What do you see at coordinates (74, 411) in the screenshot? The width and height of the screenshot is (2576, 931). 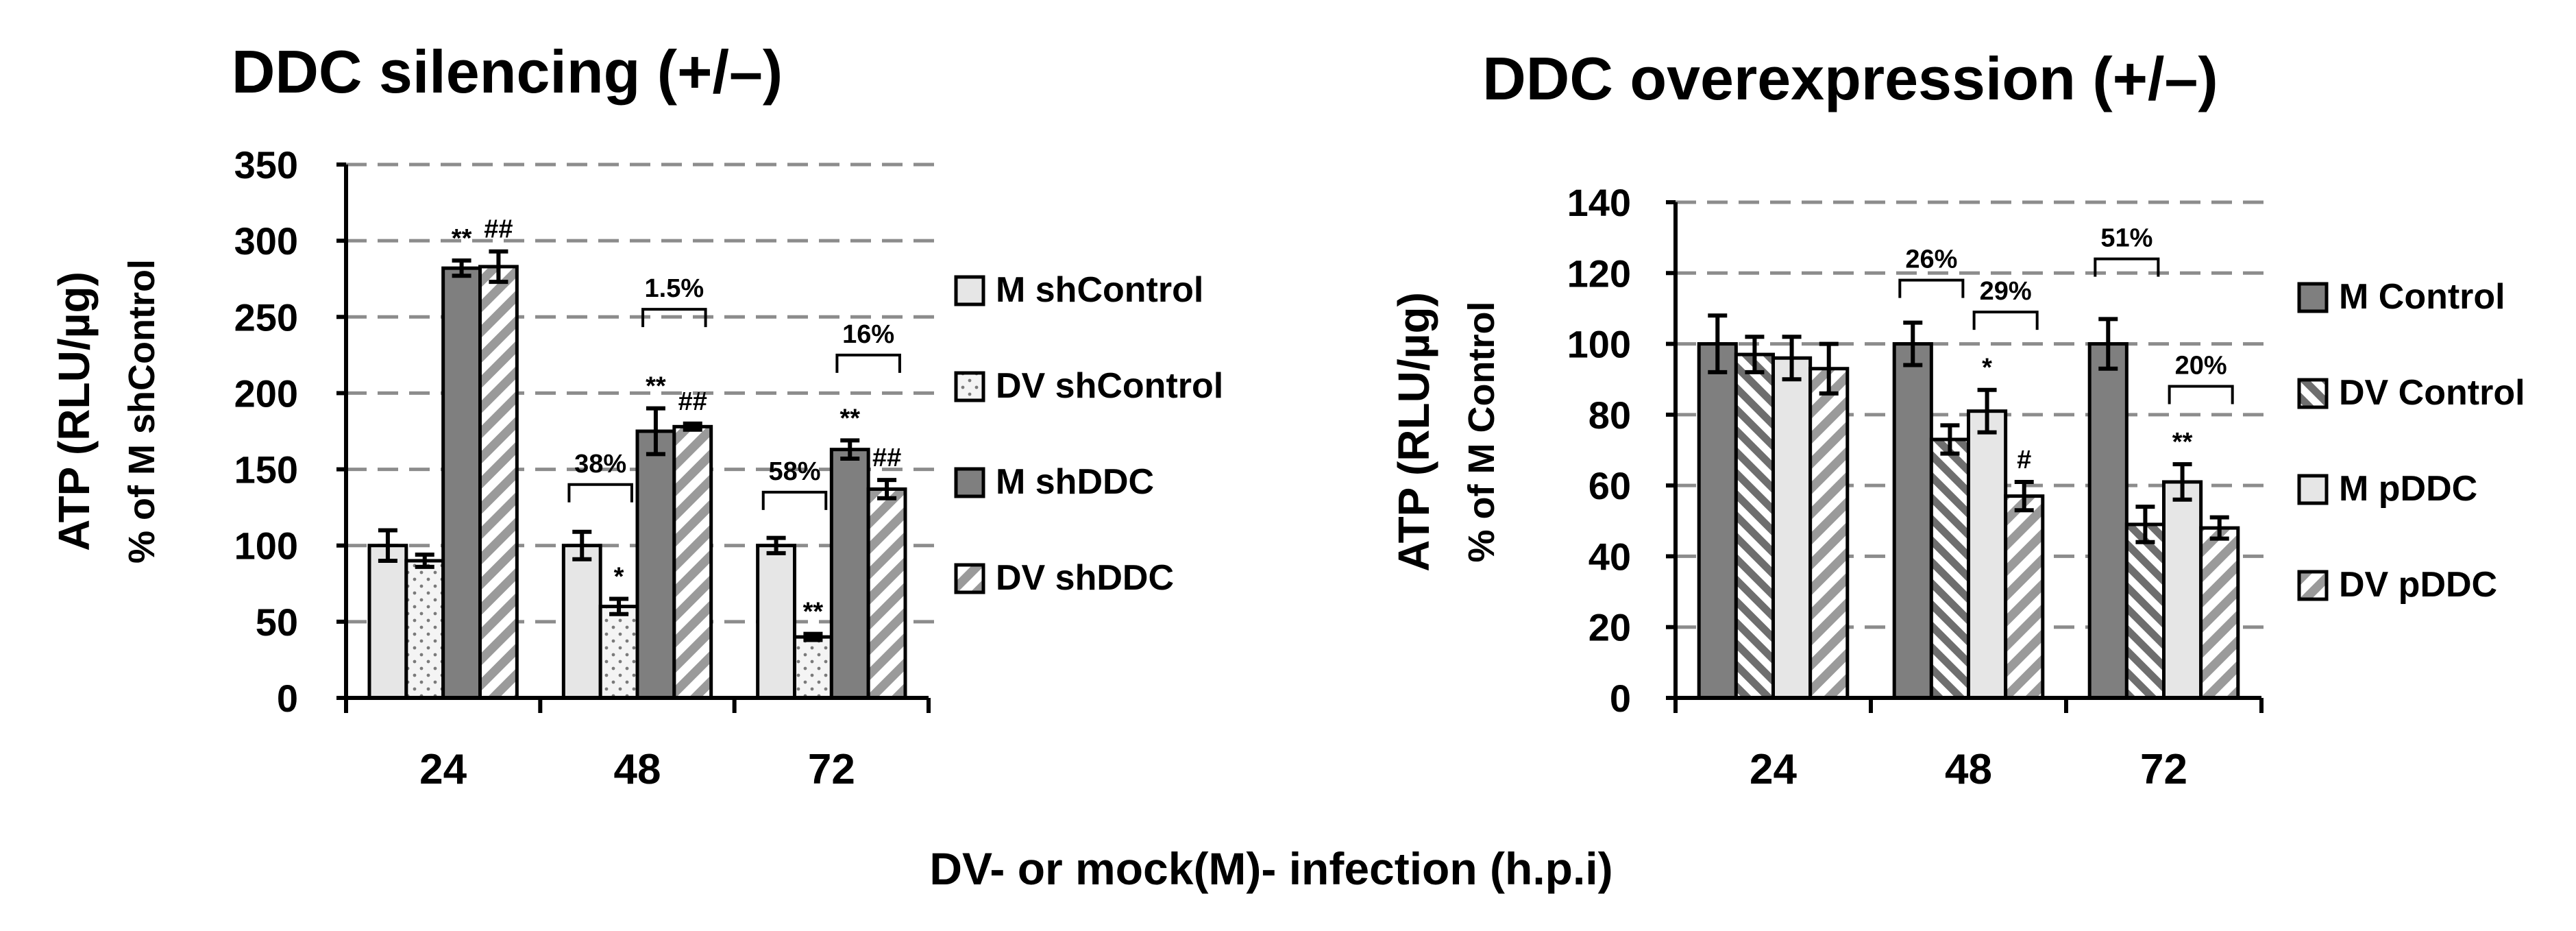 I see `chart-1-ylabel: ATP (RLU/µg)` at bounding box center [74, 411].